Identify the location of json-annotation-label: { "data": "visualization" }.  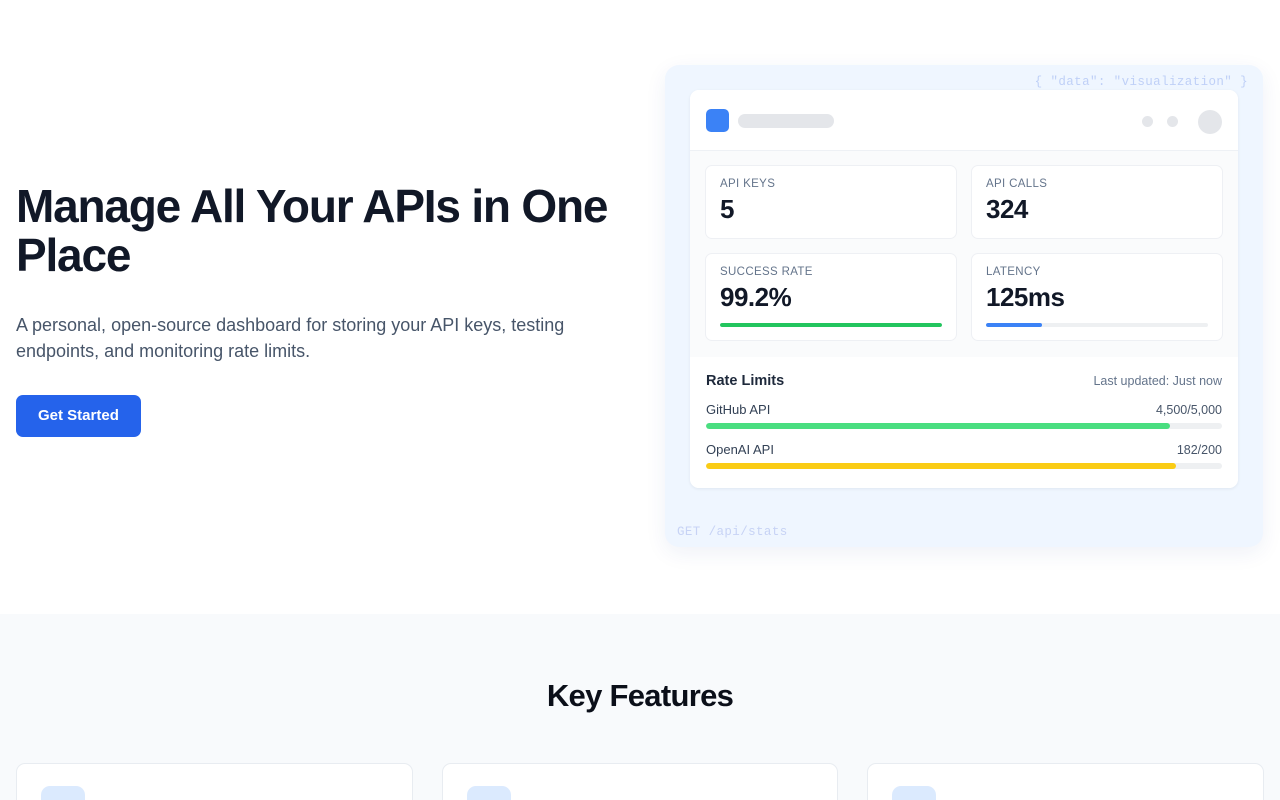
(1141, 82).